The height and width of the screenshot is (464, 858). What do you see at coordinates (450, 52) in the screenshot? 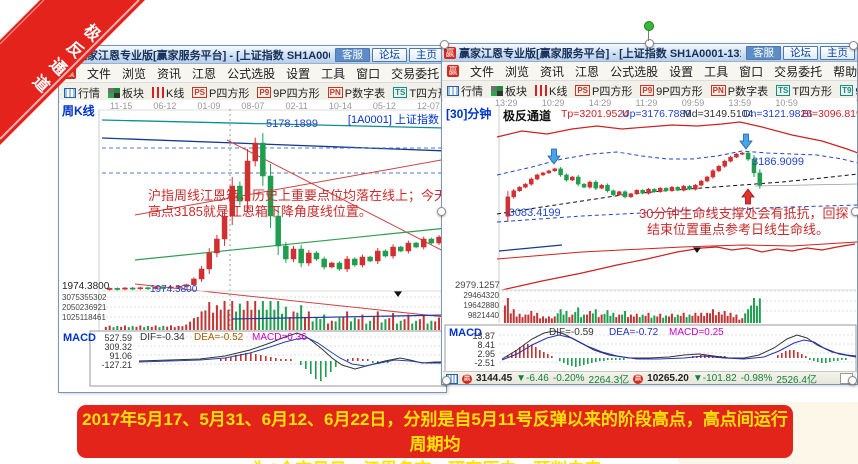
I see `app-logo-icon: 赢` at bounding box center [450, 52].